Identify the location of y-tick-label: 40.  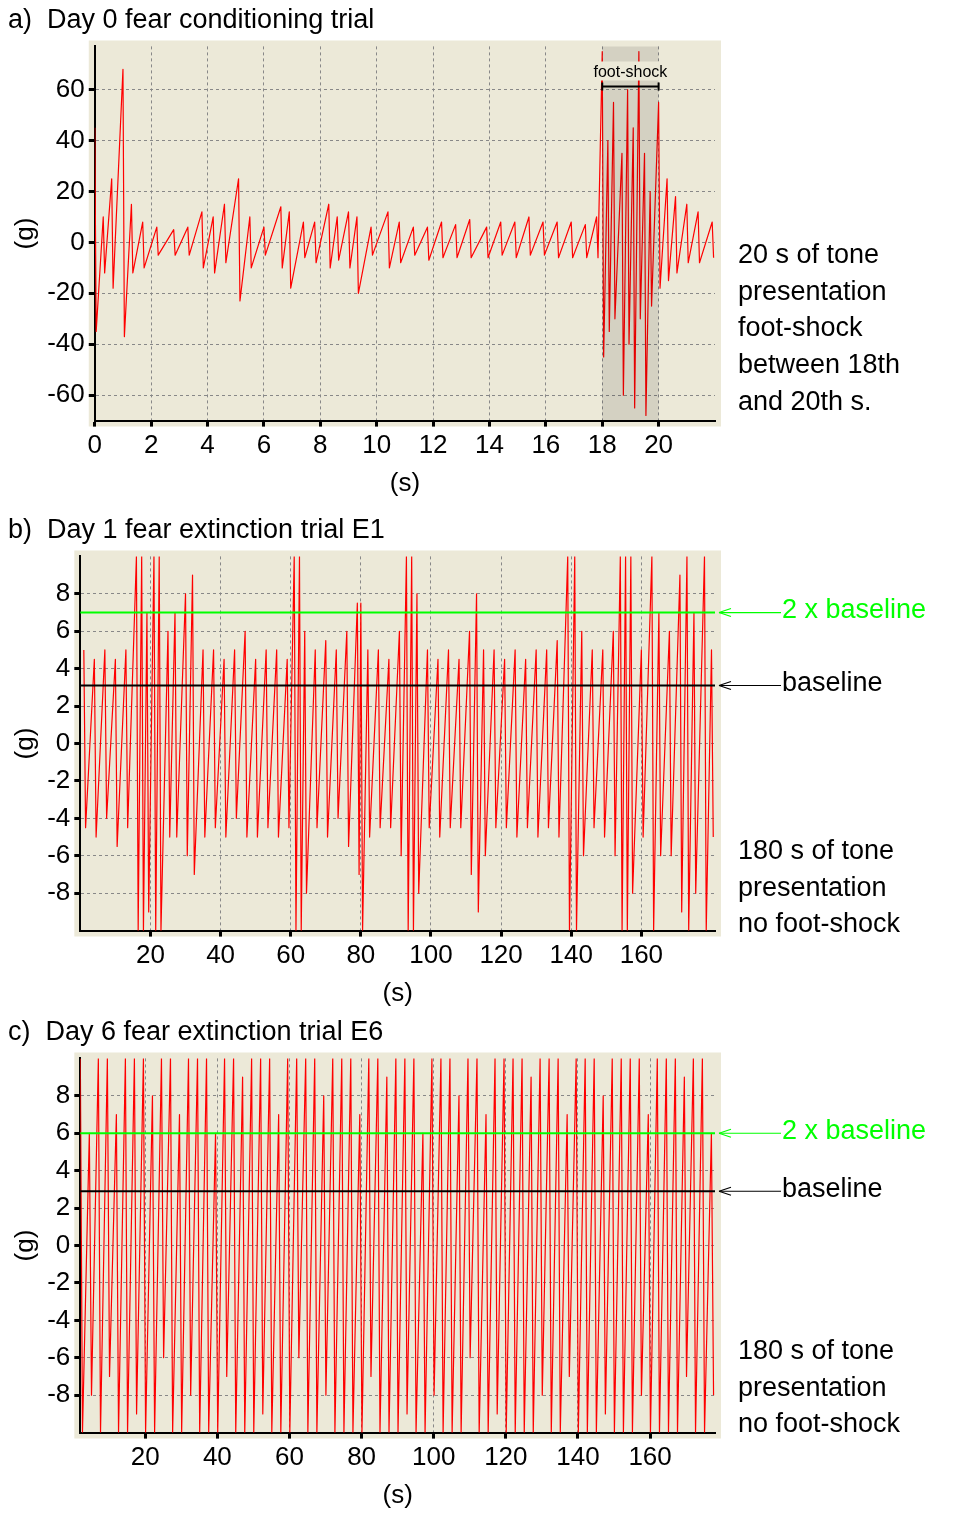
(70, 138).